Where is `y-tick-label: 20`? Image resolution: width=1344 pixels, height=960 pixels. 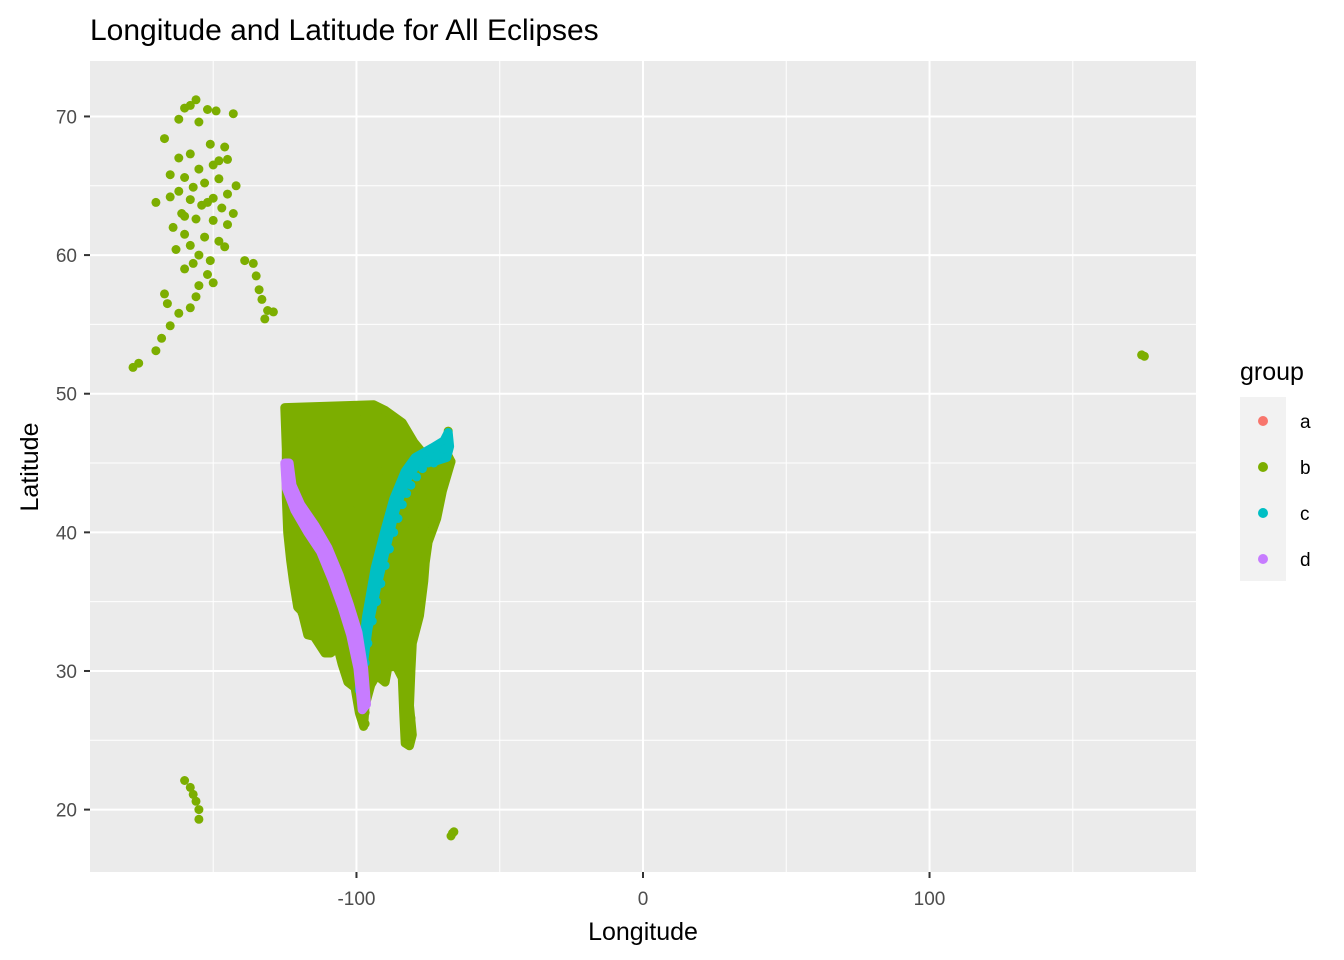 y-tick-label: 20 is located at coordinates (66, 811).